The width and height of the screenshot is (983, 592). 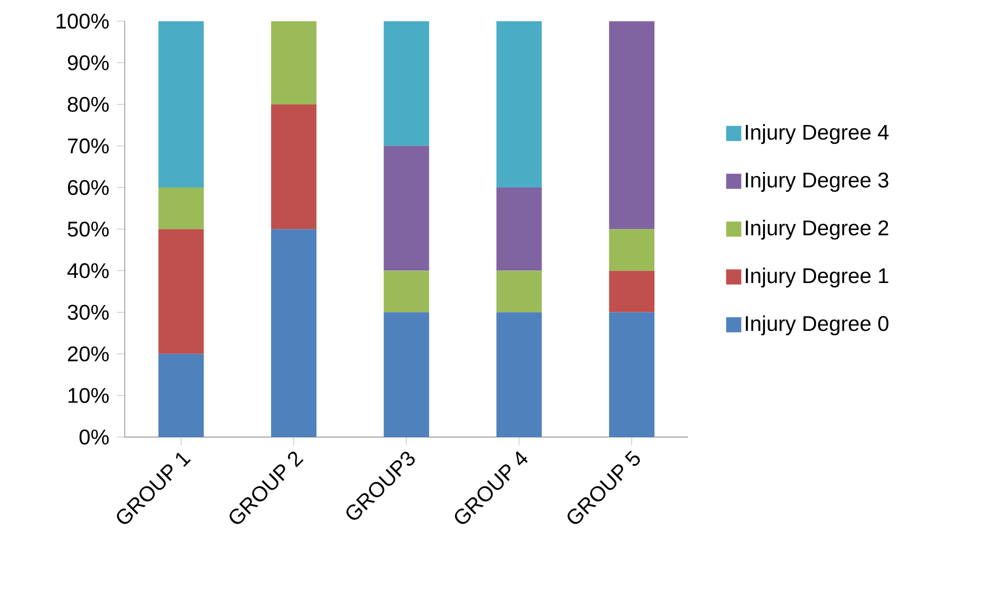 What do you see at coordinates (88, 270) in the screenshot?
I see `y-tick-label: 40%` at bounding box center [88, 270].